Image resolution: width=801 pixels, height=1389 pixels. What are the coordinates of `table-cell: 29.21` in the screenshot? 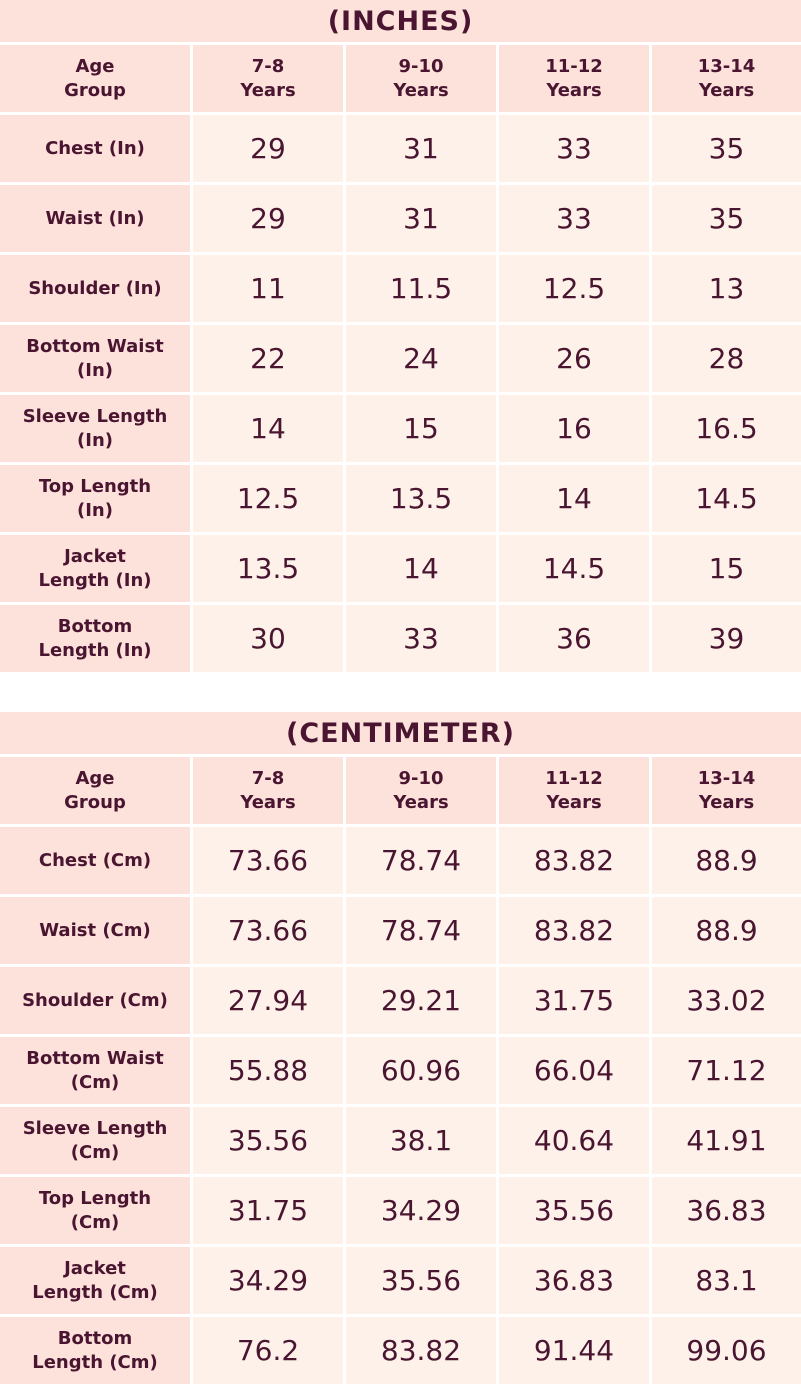 It's located at (421, 1000).